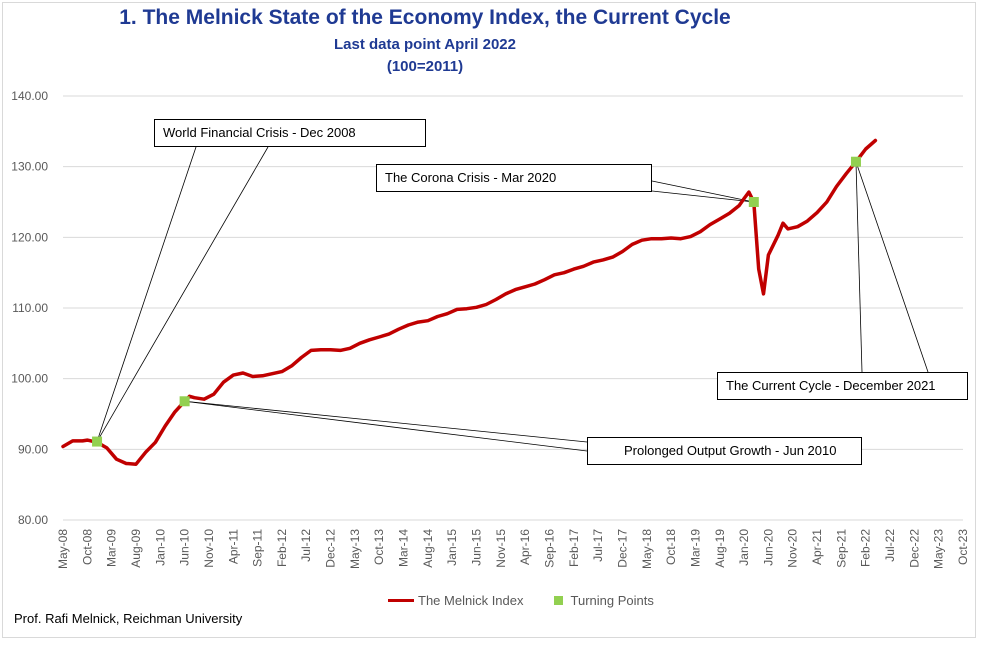 The width and height of the screenshot is (990, 656). I want to click on x-tick-label: Jun-20, so click(768, 547).